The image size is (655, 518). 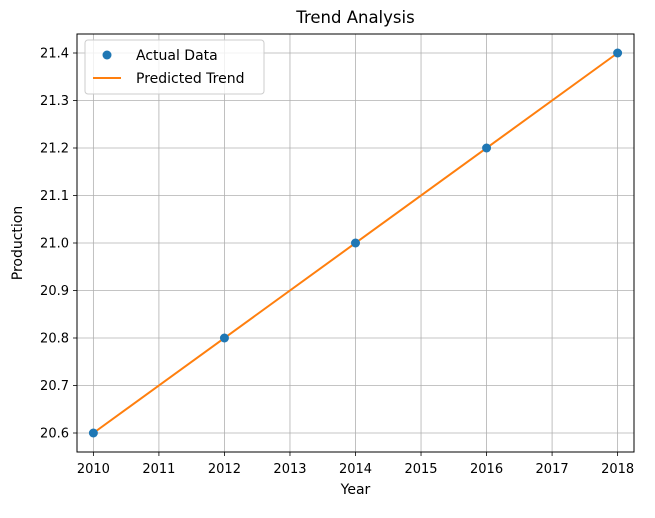 What do you see at coordinates (54, 196) in the screenshot?
I see `y-tick-label: 21.1` at bounding box center [54, 196].